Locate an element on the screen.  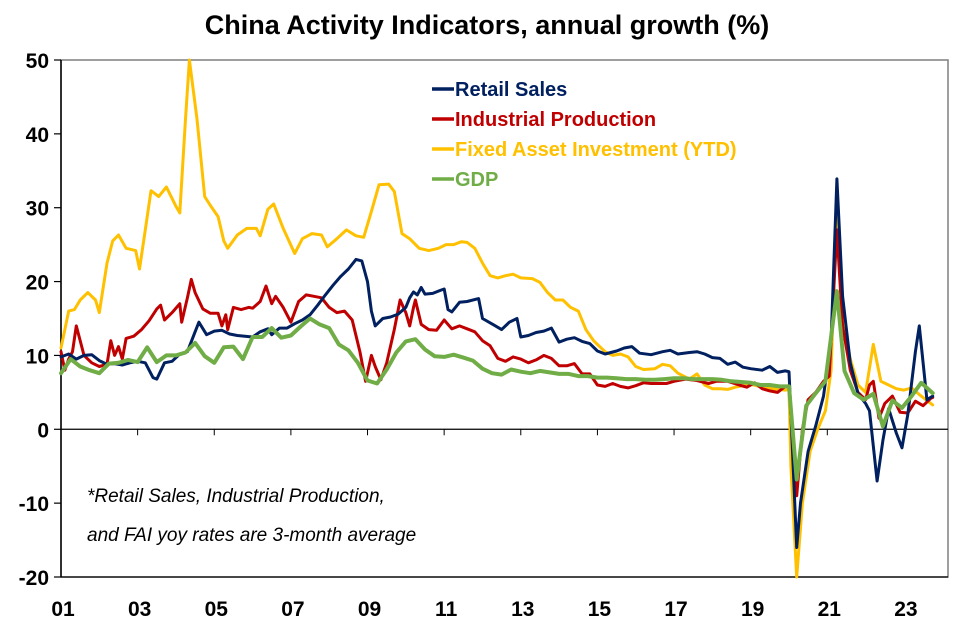
annotation-line-1: *Retail Sales, Industrial Production, is located at coordinates (236, 496).